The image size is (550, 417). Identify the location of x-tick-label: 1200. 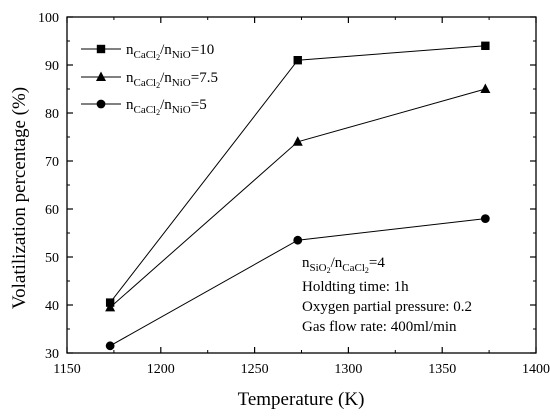
(161, 369).